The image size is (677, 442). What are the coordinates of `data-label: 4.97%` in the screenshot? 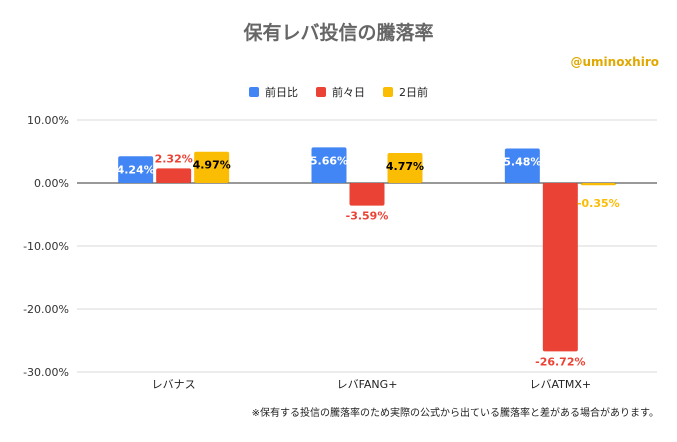 It's located at (212, 165).